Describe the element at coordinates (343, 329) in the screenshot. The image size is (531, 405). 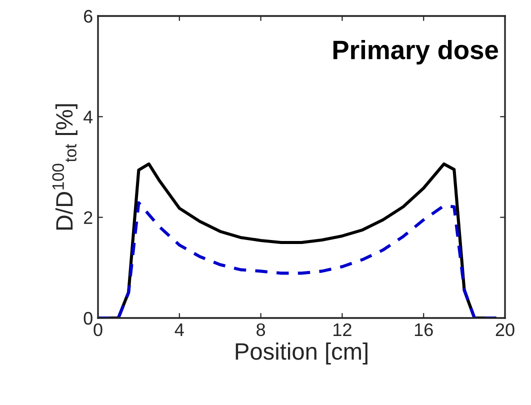
I see `x-tick-label: 12` at that location.